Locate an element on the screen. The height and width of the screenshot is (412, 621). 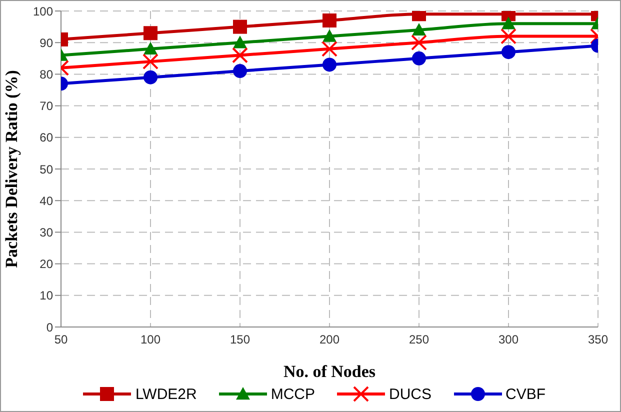
y-tick-label: 100 is located at coordinates (43, 11).